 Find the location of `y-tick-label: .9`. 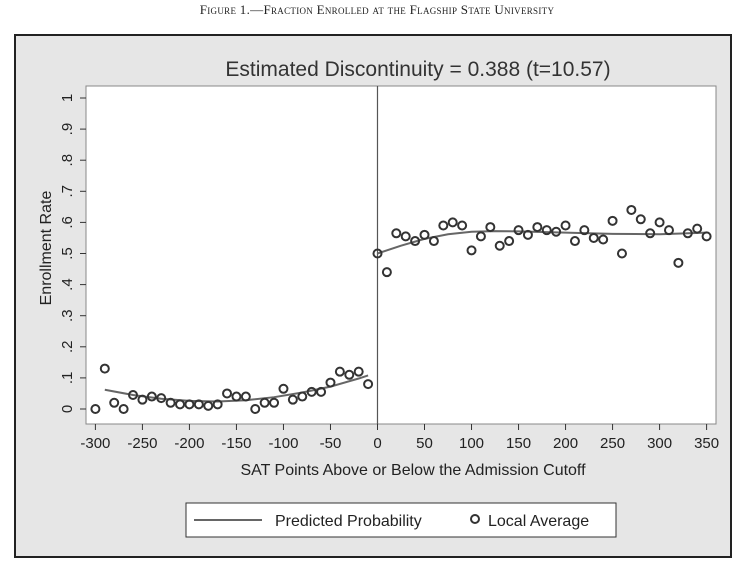

y-tick-label: .9 is located at coordinates (67, 129).